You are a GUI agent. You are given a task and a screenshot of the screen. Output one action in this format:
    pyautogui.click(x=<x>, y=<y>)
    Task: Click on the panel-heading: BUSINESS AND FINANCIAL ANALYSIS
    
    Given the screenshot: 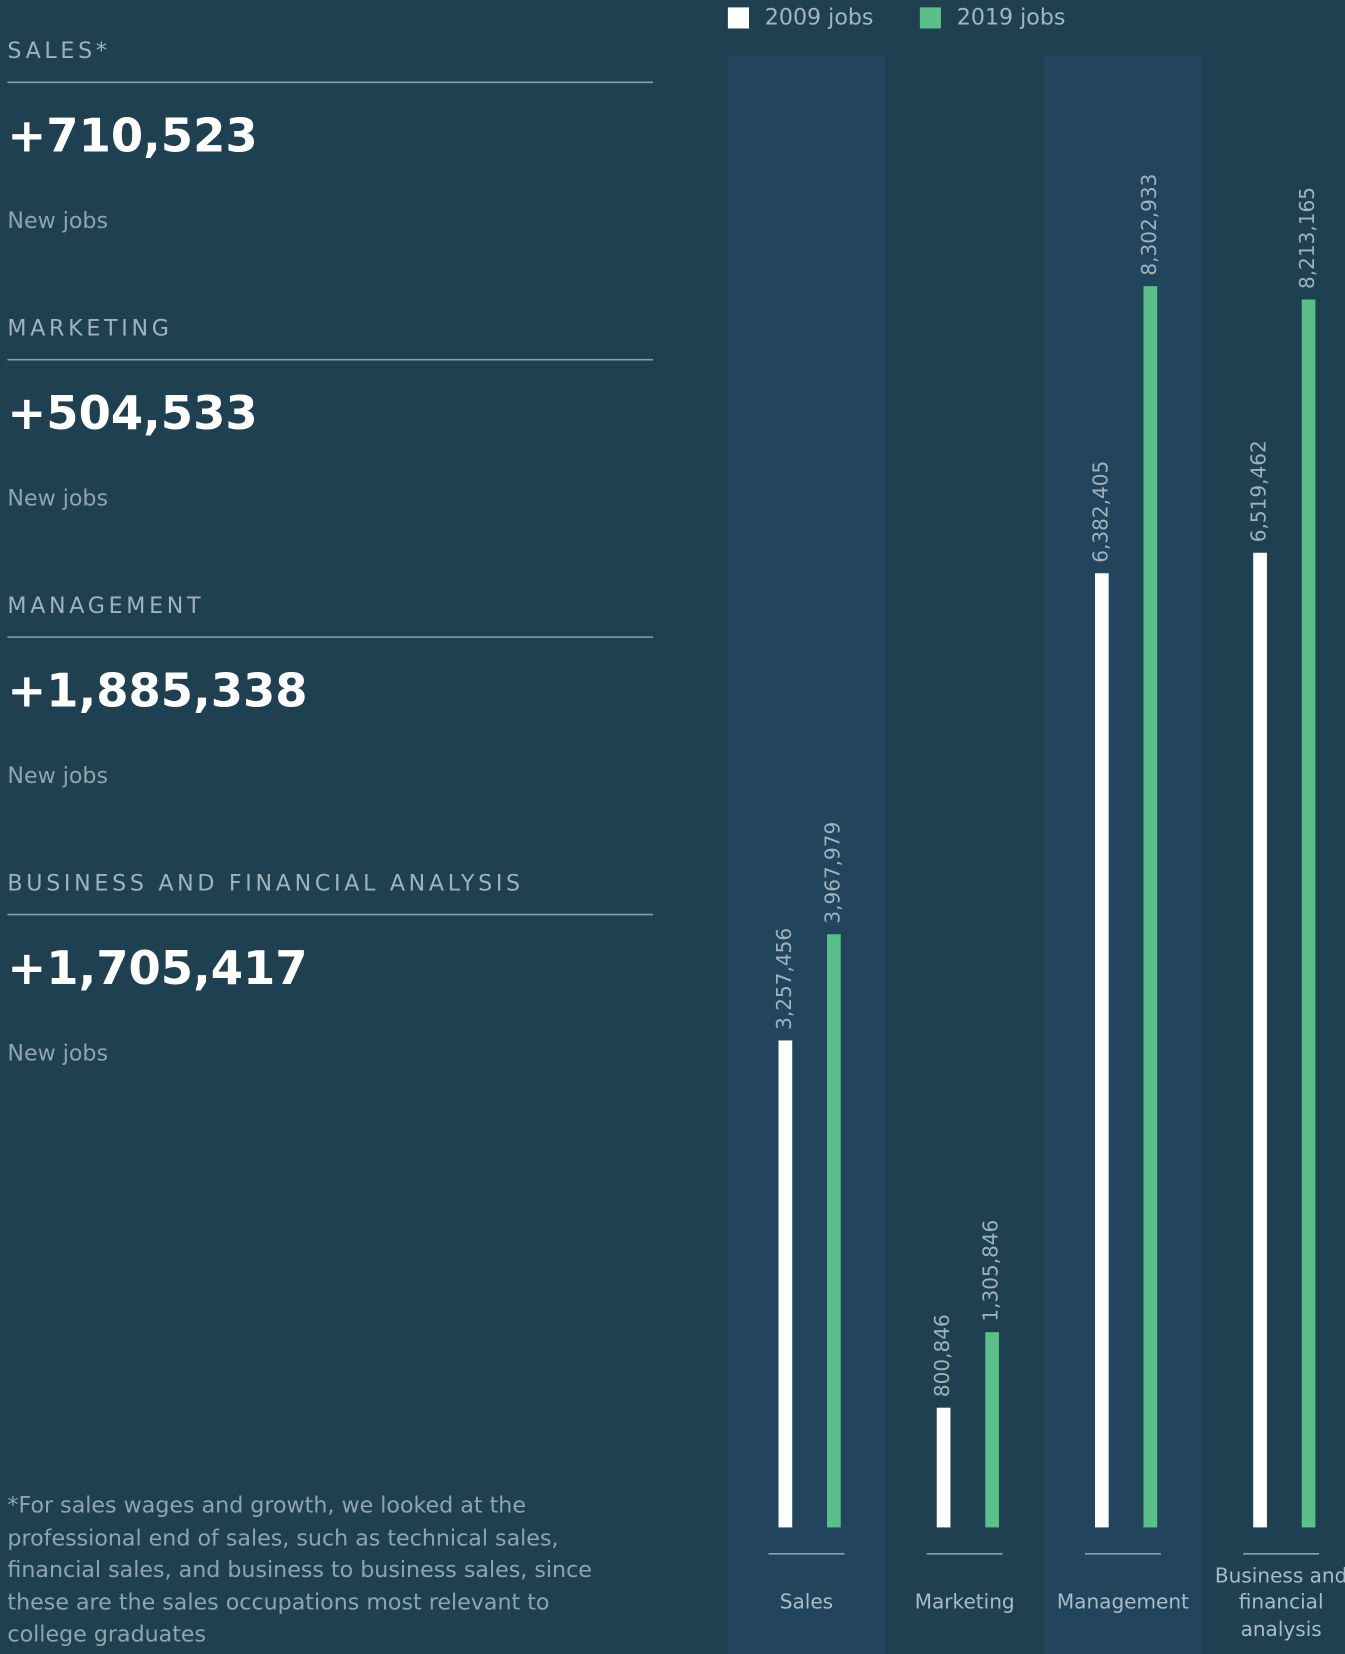 What is the action you would take?
    pyautogui.click(x=265, y=883)
    